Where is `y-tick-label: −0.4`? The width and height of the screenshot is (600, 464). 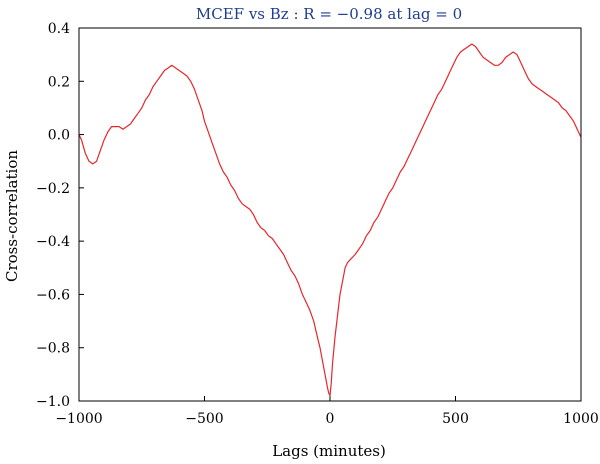
y-tick-label: −0.4 is located at coordinates (53, 242).